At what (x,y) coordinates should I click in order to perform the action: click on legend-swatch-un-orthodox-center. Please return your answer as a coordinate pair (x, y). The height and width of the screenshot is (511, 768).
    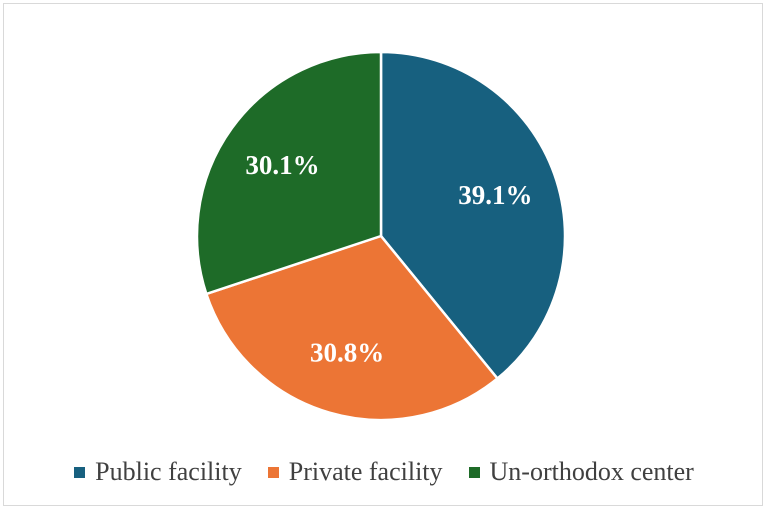
    Looking at the image, I should click on (474, 472).